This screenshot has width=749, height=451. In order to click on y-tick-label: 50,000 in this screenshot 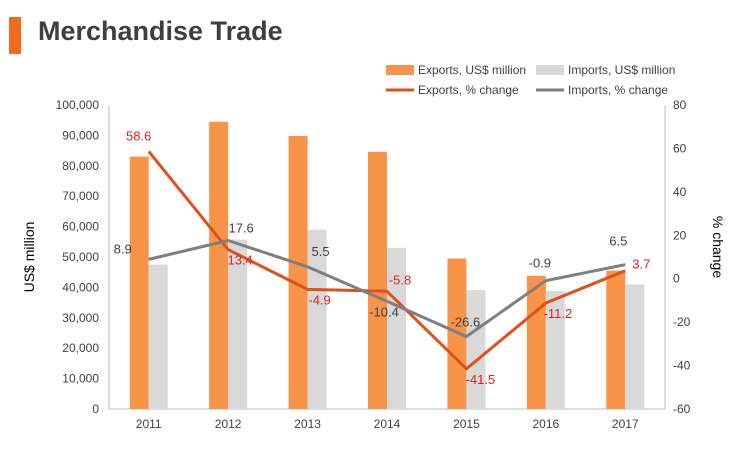, I will do `click(80, 257)`.